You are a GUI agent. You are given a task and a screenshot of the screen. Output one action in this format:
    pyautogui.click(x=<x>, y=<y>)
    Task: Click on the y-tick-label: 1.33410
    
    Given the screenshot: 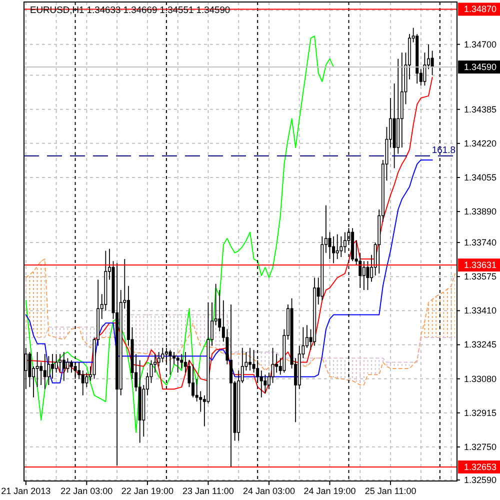 What is the action you would take?
    pyautogui.click(x=480, y=311)
    